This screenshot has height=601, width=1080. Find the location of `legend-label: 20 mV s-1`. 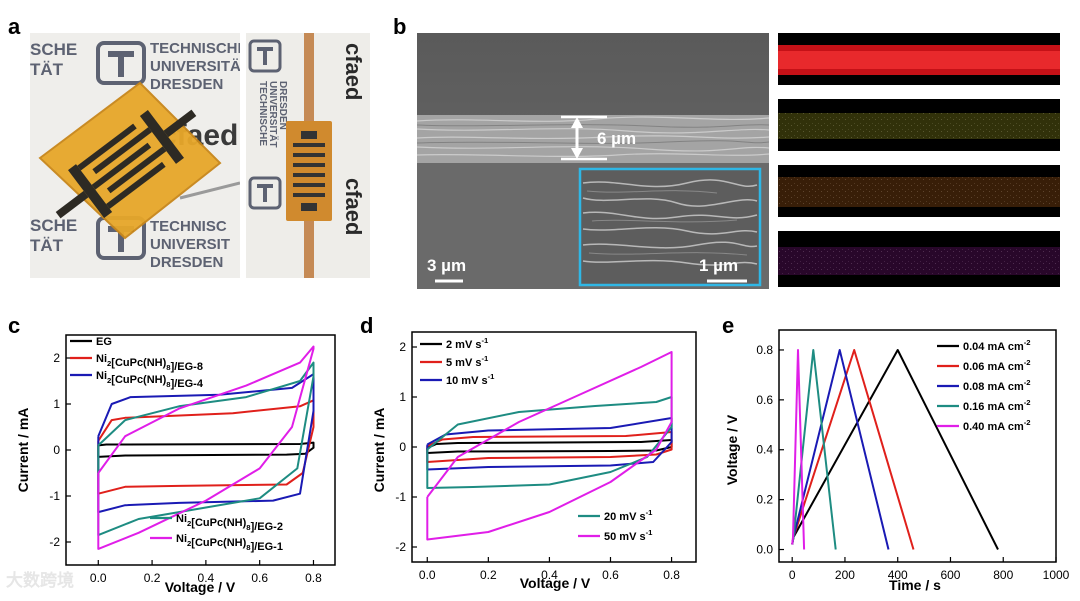

legend-label: 20 mV s-1 is located at coordinates (628, 515).